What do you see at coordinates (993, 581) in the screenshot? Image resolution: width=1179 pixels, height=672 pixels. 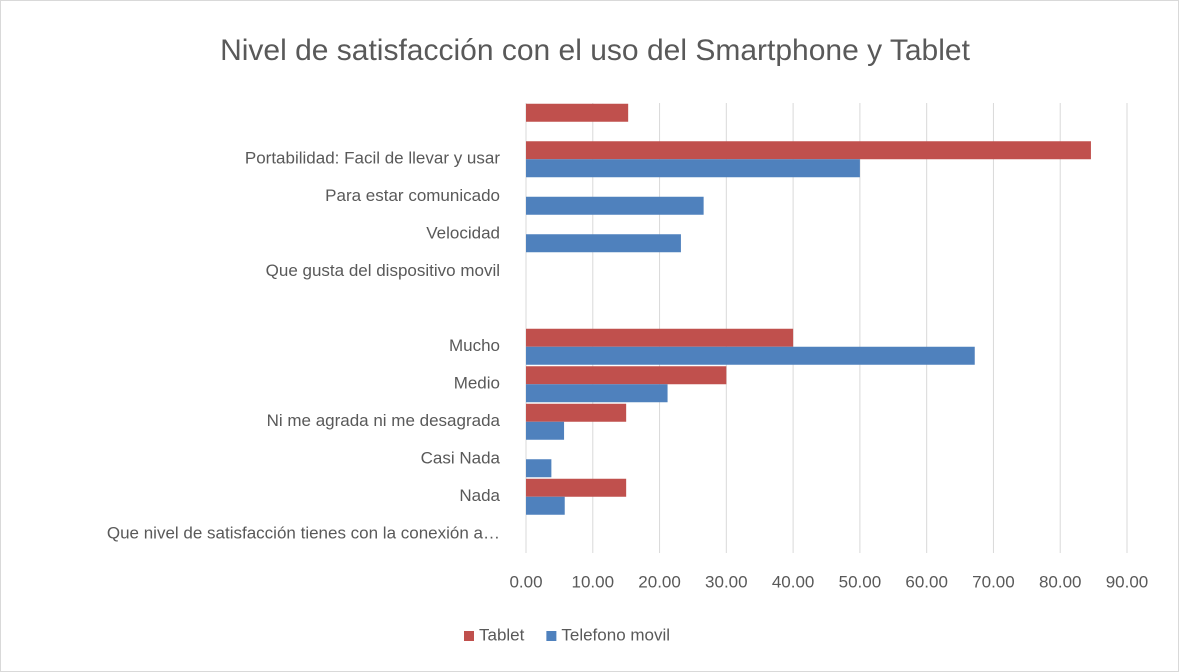 I see `x-tick-label: 70.00` at bounding box center [993, 581].